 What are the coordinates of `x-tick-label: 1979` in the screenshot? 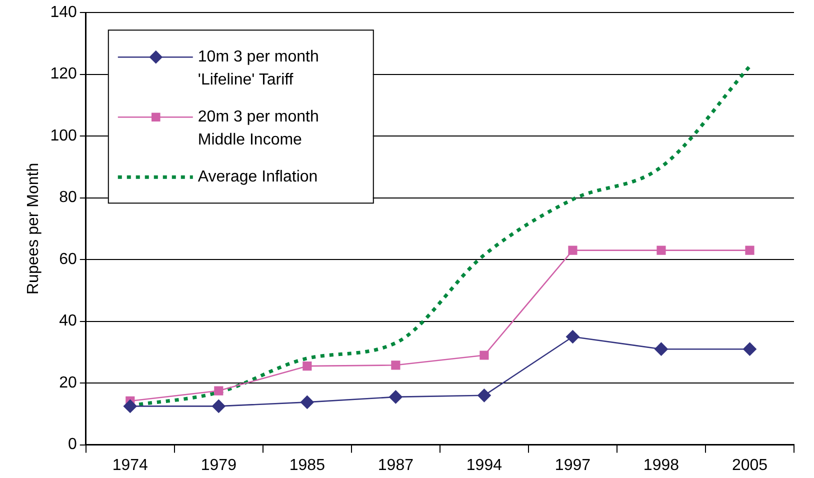 It's located at (218, 465).